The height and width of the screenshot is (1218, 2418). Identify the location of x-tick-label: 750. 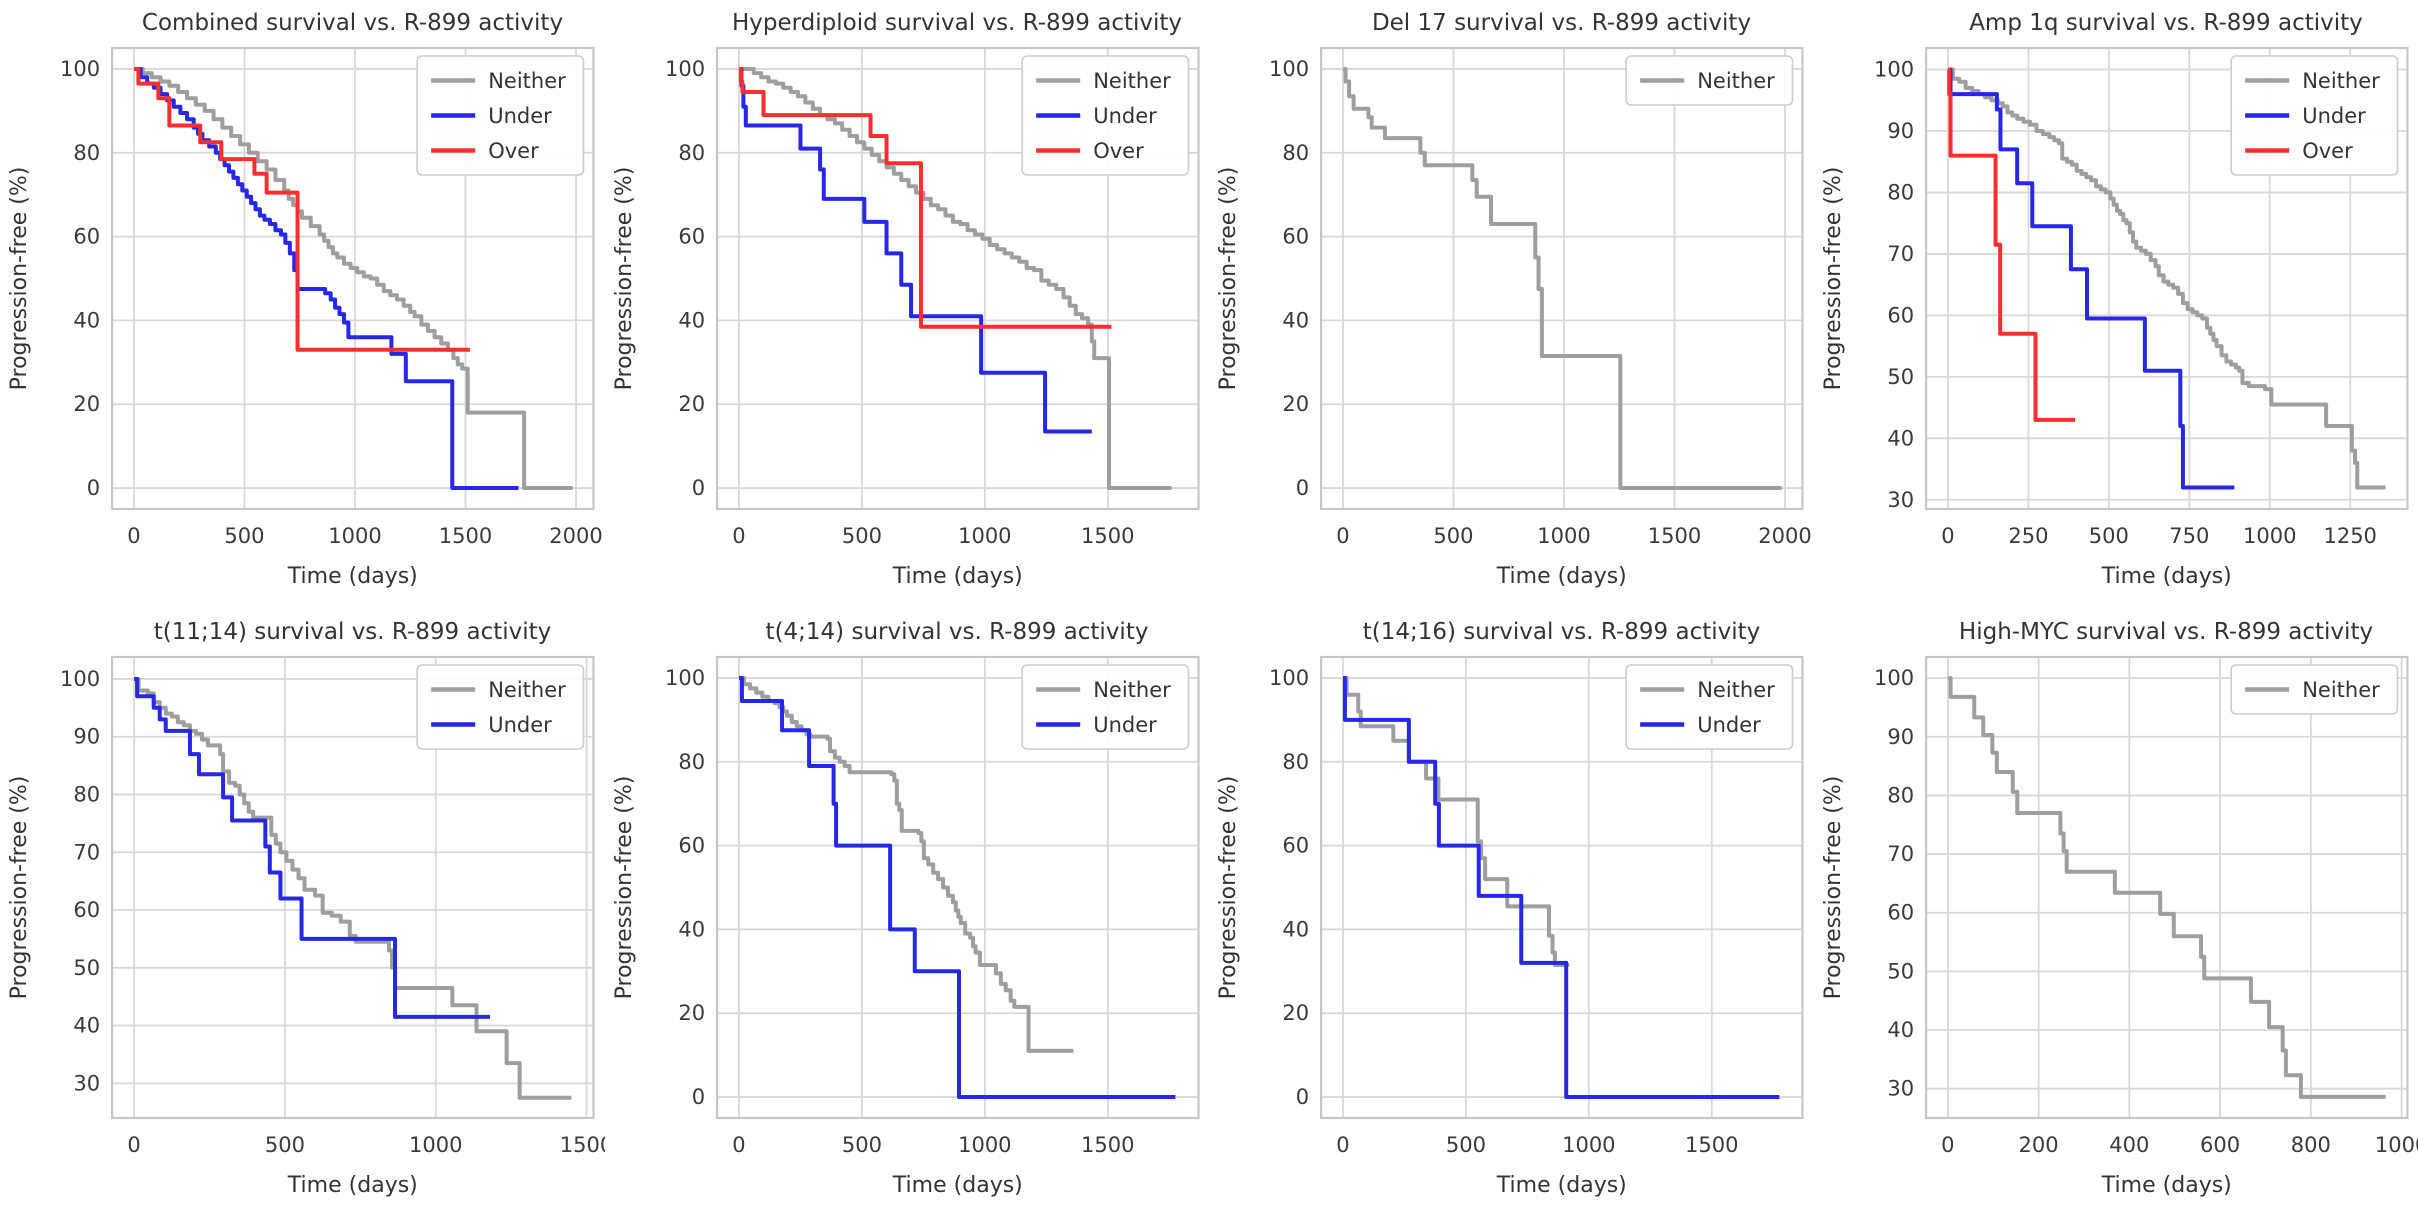
(2189, 536).